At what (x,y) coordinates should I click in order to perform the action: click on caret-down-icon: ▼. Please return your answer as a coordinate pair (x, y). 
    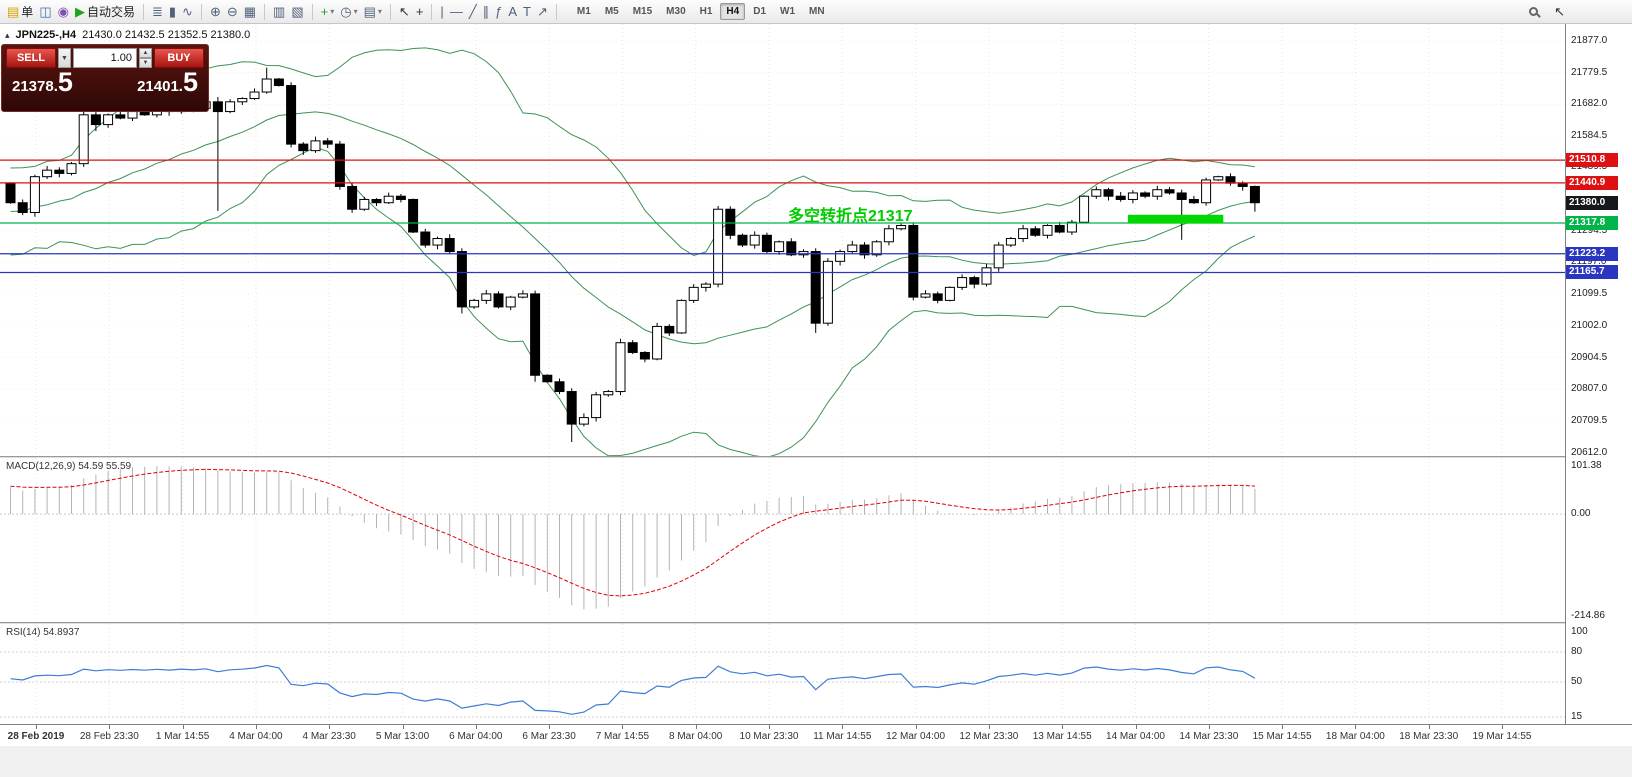
    Looking at the image, I should click on (64, 58).